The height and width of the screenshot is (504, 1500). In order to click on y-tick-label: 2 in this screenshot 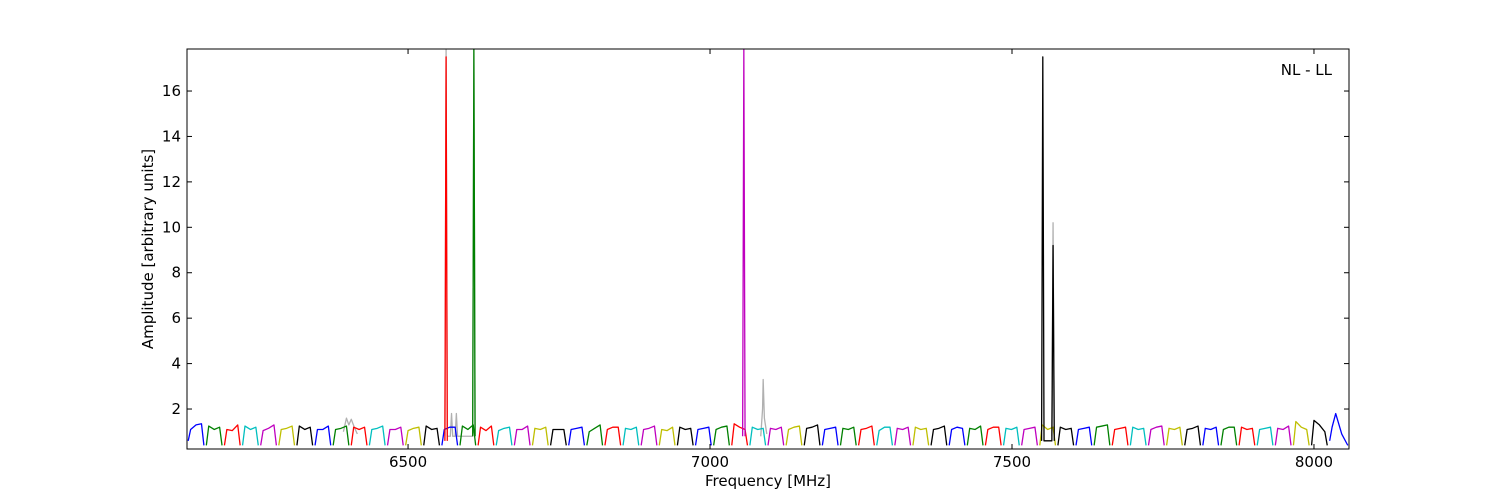, I will do `click(176, 409)`.